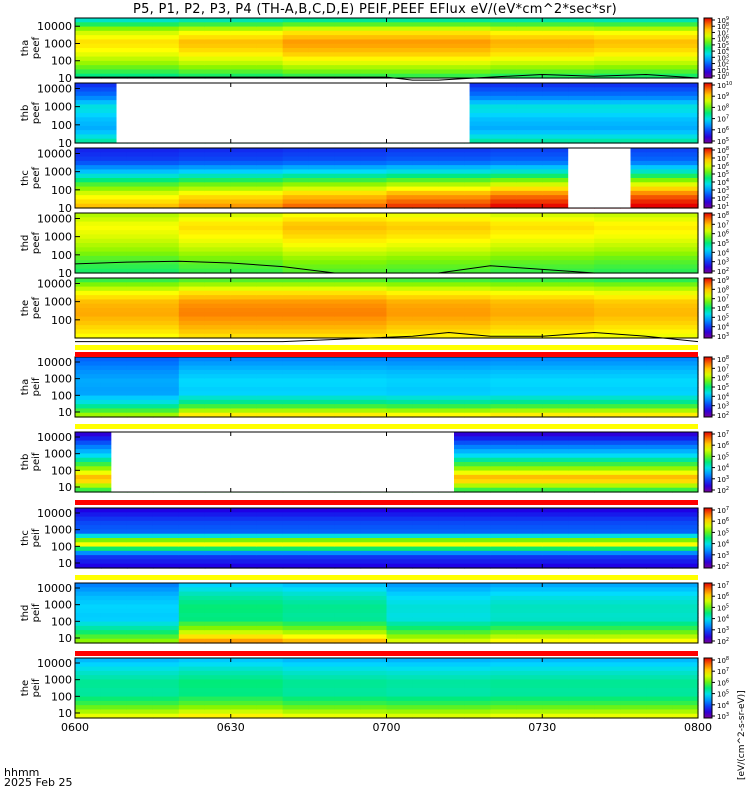 This screenshot has width=750, height=800. I want to click on overlay-line, so click(387, 337).